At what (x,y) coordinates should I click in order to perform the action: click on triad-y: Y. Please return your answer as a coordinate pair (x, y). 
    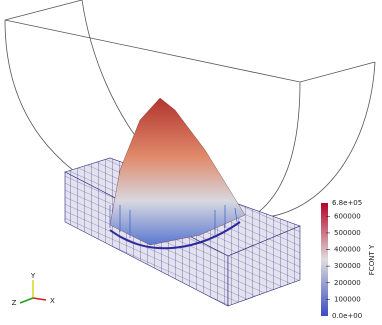
    Looking at the image, I should click on (33, 276).